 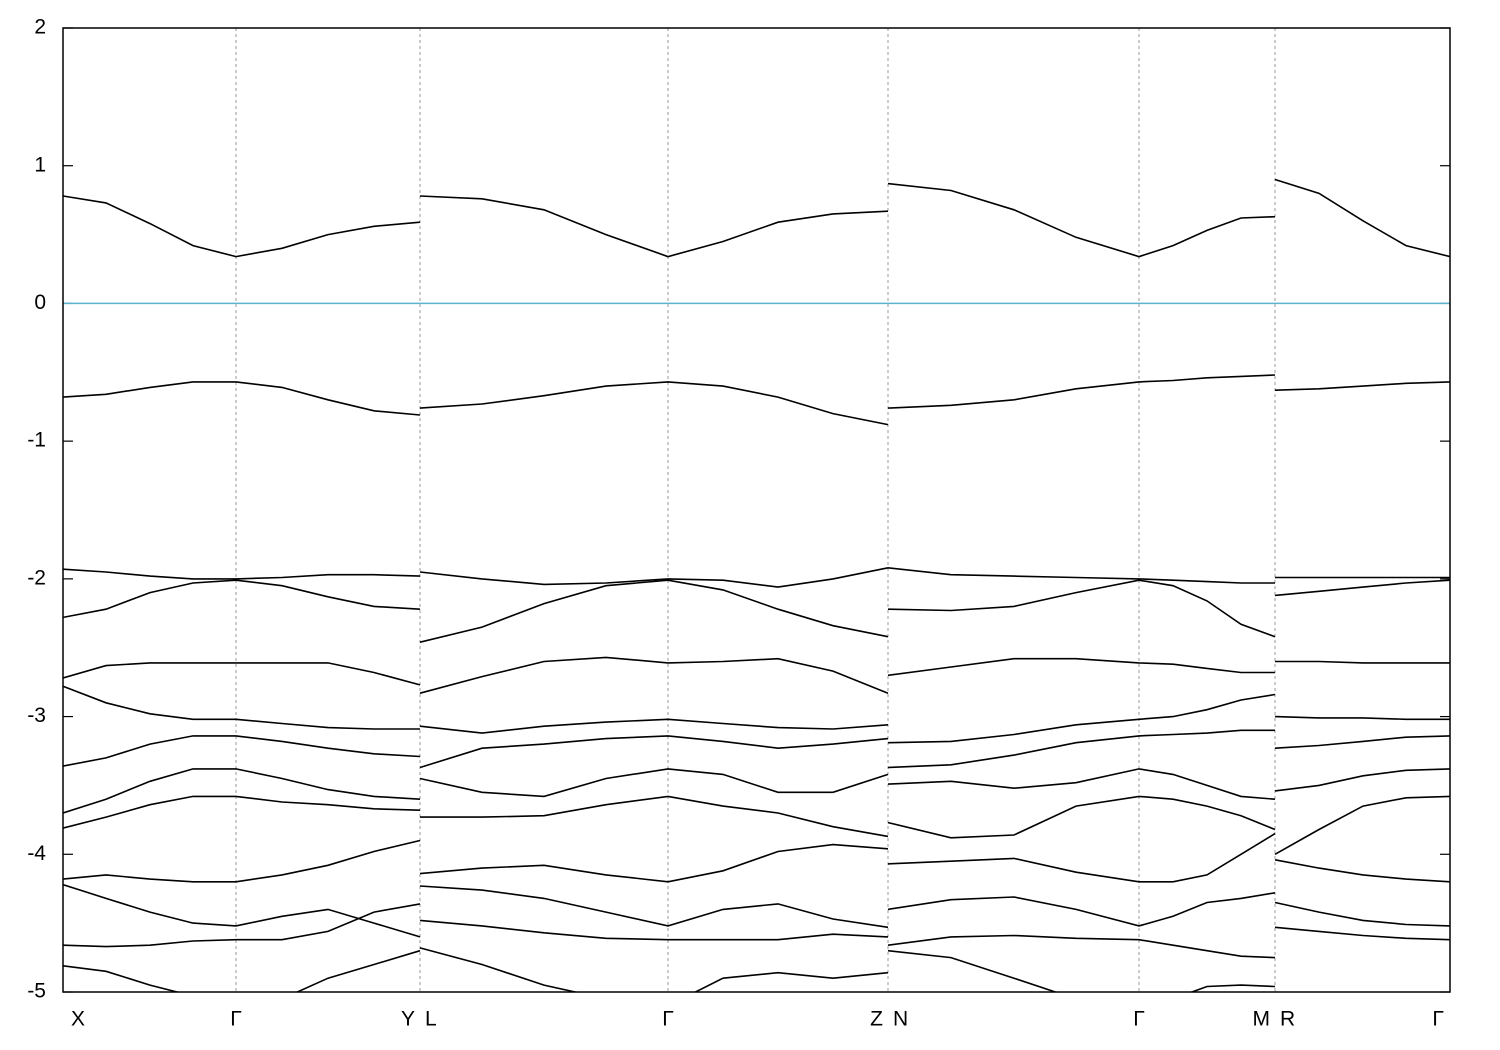 I want to click on y-tick-label: -2, so click(x=36, y=577).